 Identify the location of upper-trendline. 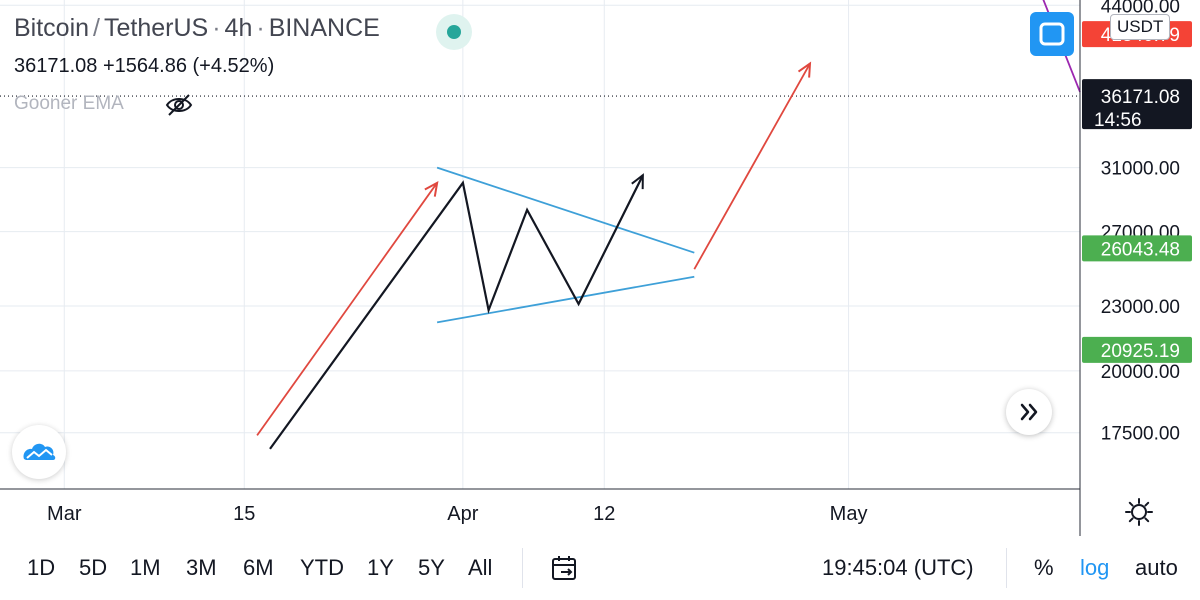
(565, 210).